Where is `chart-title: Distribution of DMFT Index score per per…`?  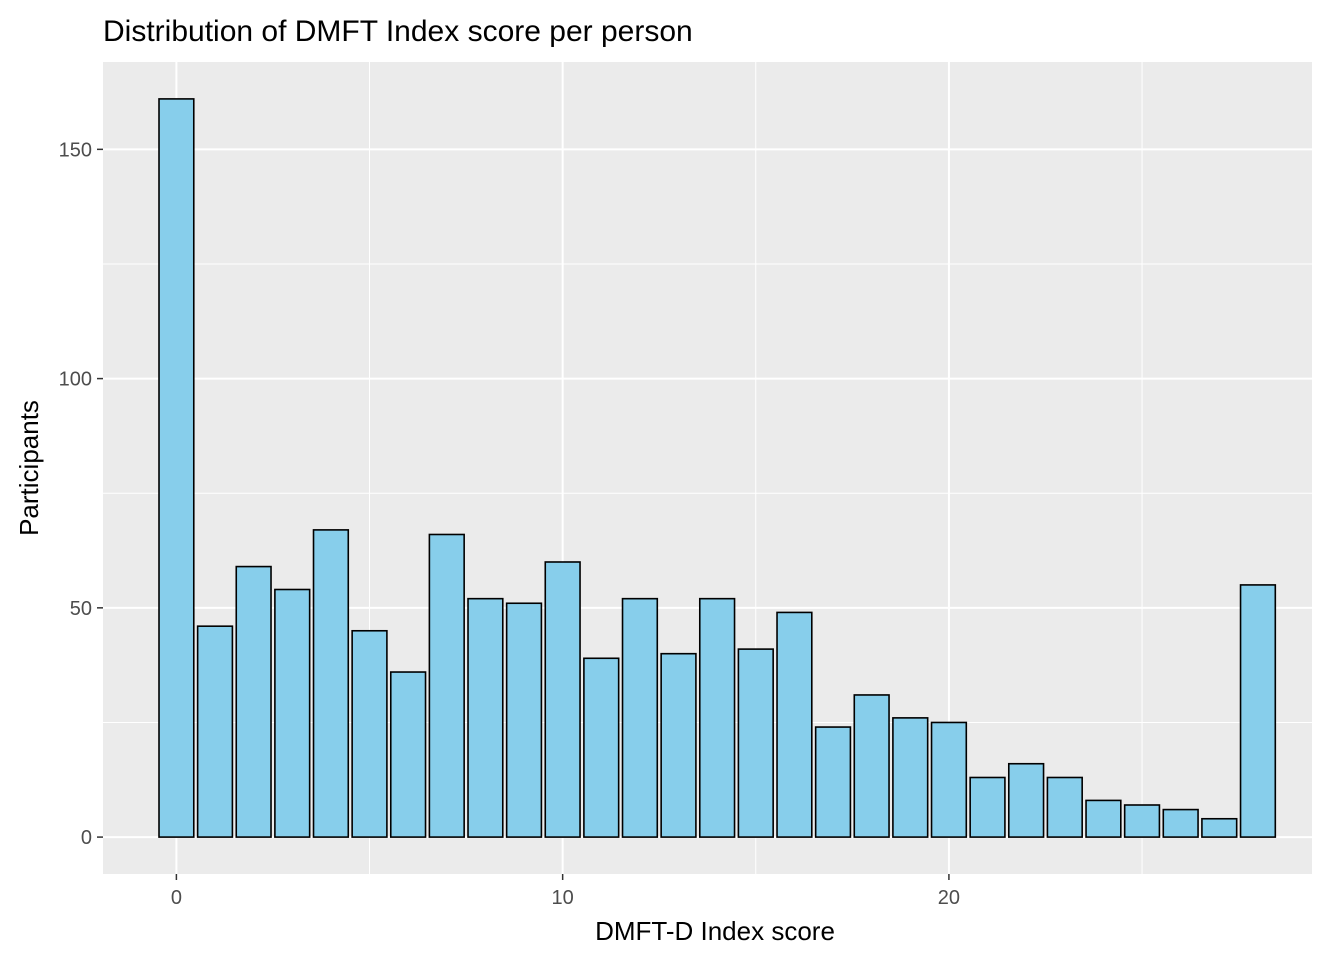
chart-title: Distribution of DMFT Index score per per… is located at coordinates (398, 31).